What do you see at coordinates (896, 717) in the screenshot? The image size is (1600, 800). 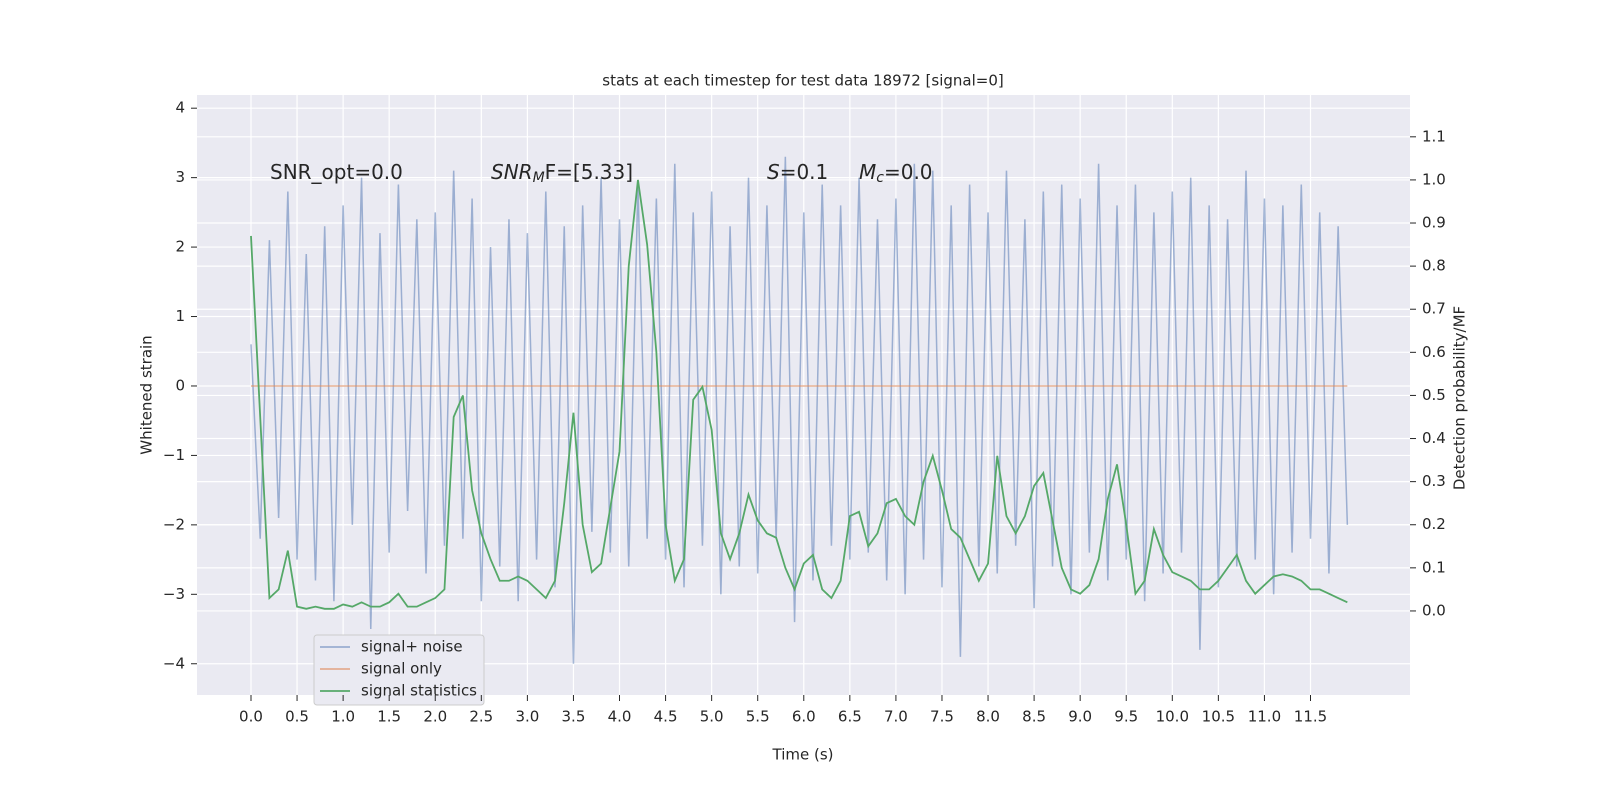 I see `x-tick-label: 7.0` at bounding box center [896, 717].